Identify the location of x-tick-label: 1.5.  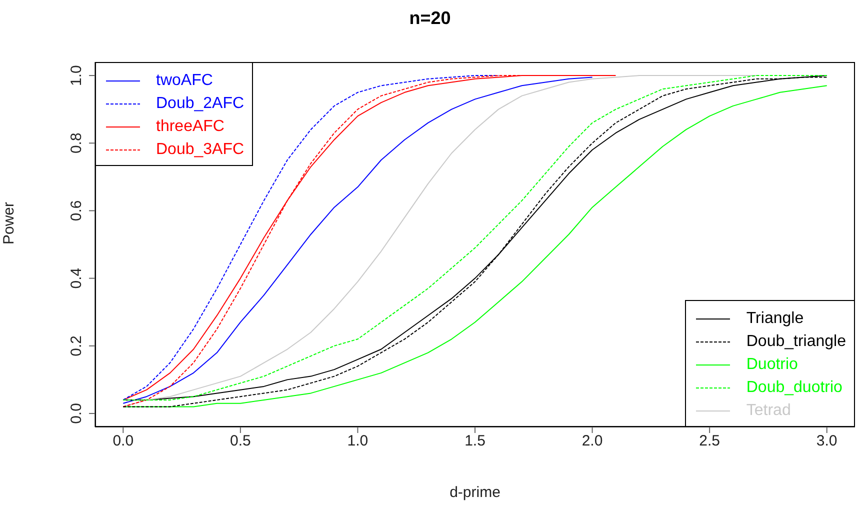
(475, 441).